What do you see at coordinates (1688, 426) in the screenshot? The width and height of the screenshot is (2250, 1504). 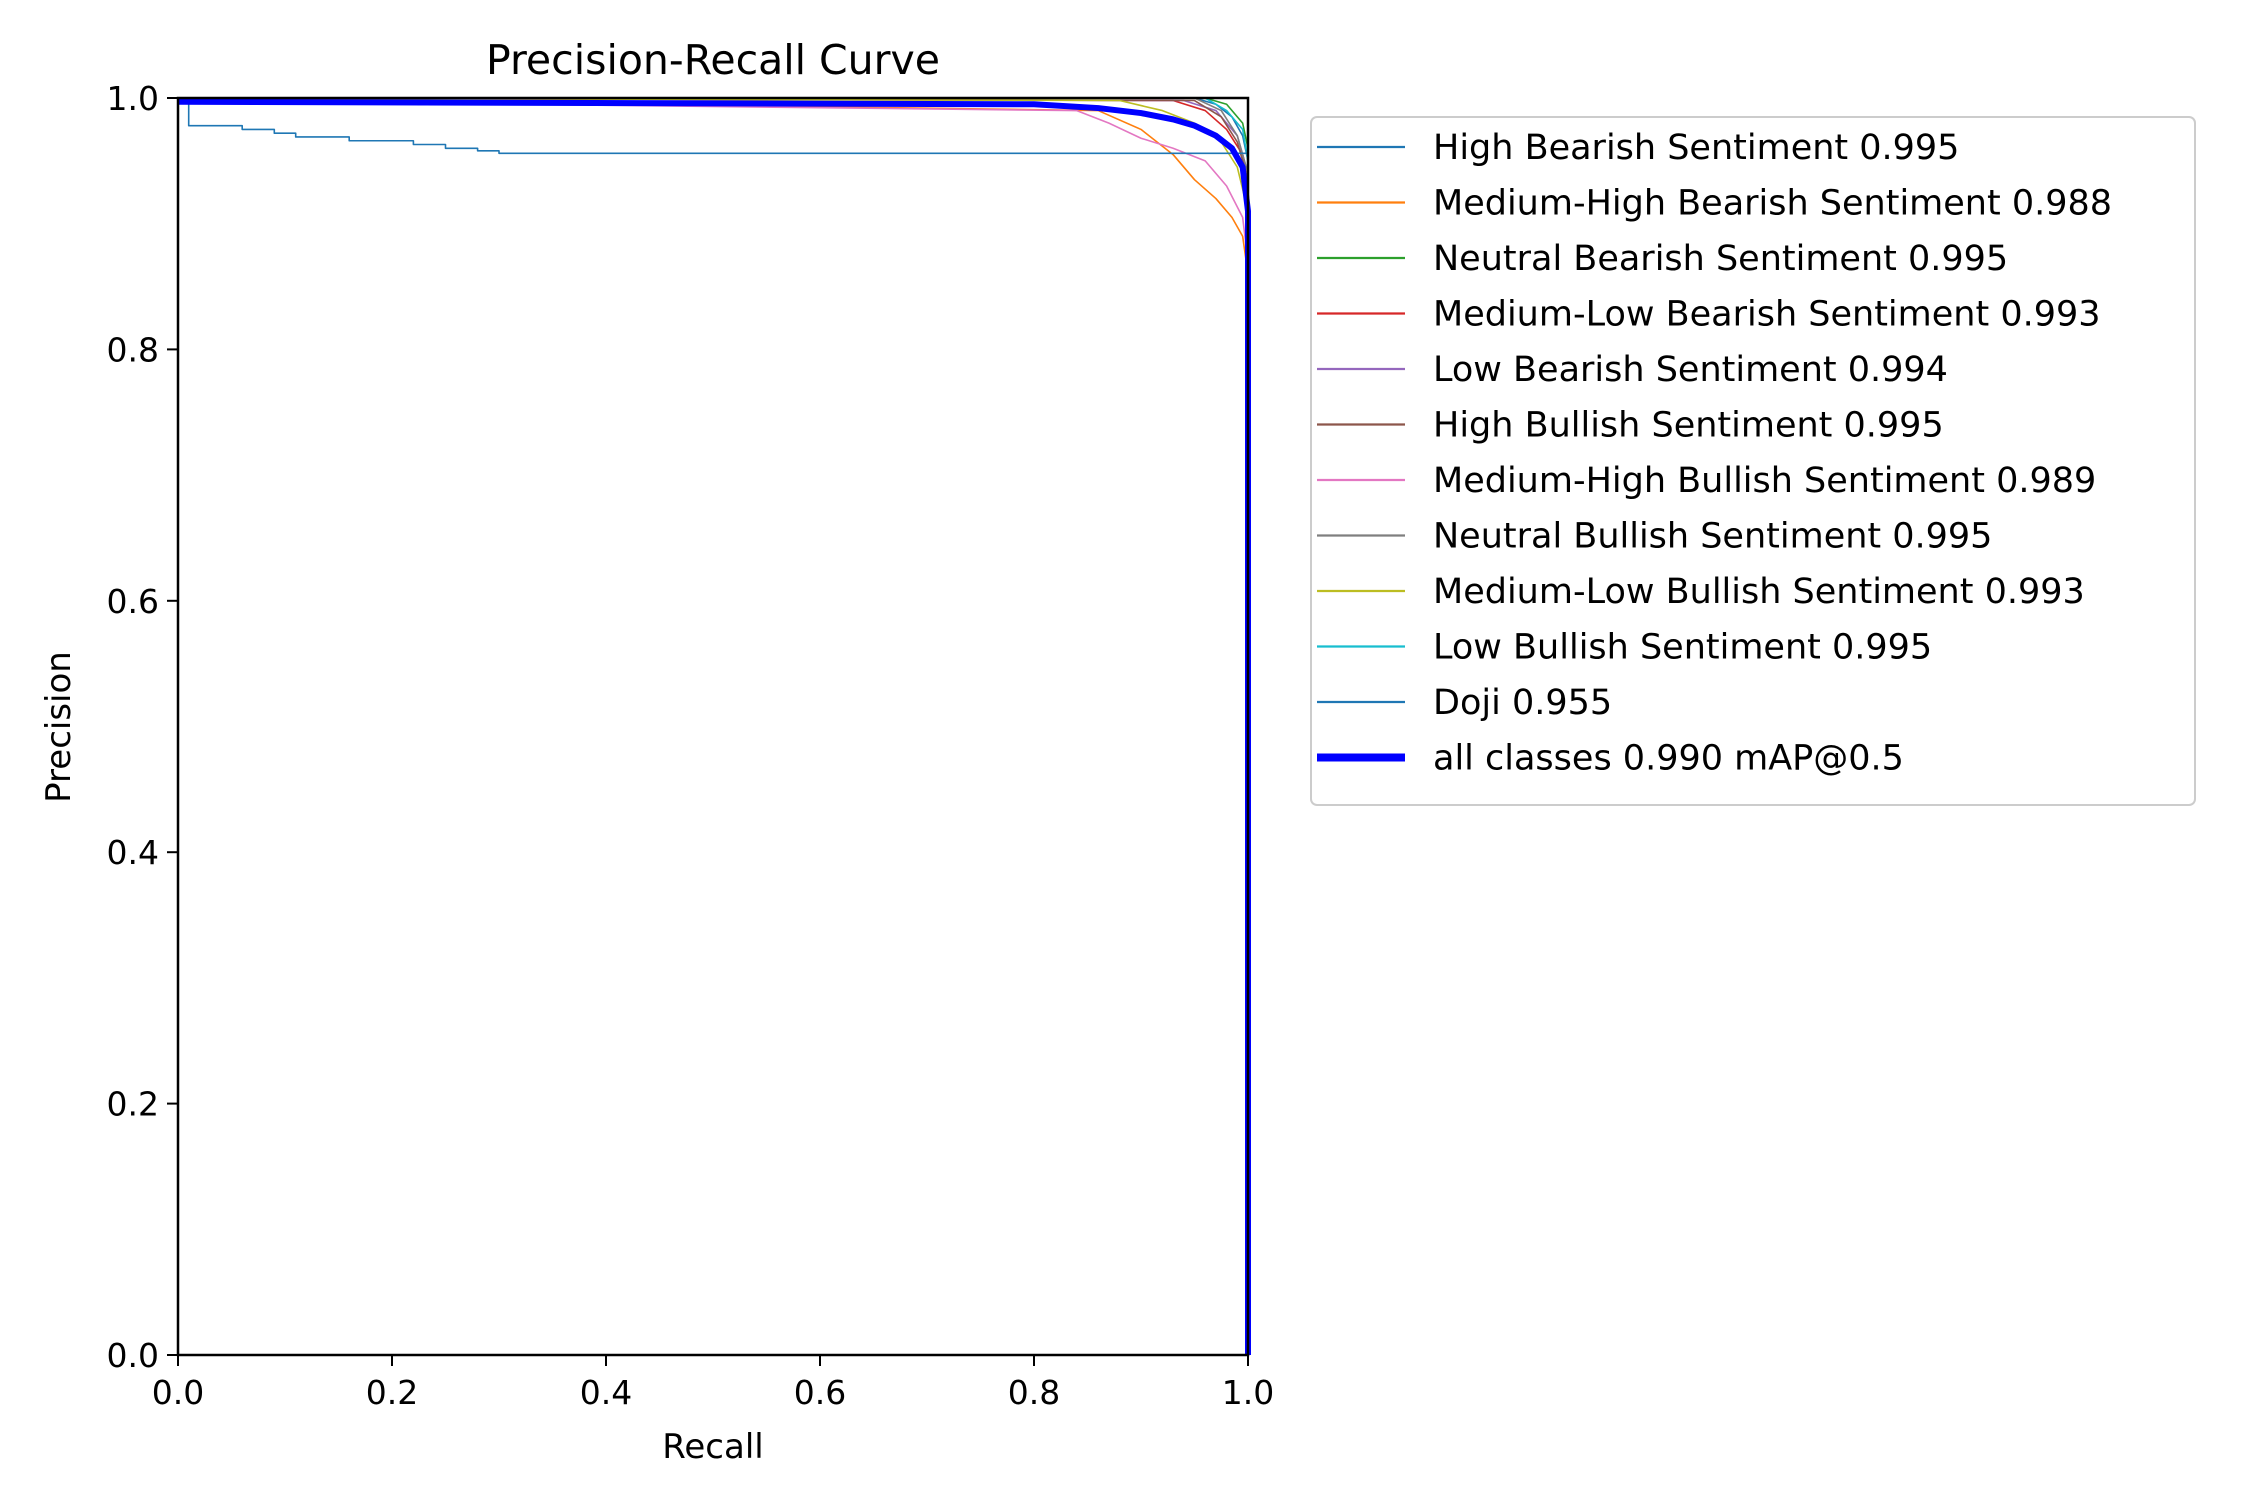 I see `legend-entry: High Bullish Sentiment 0.995` at bounding box center [1688, 426].